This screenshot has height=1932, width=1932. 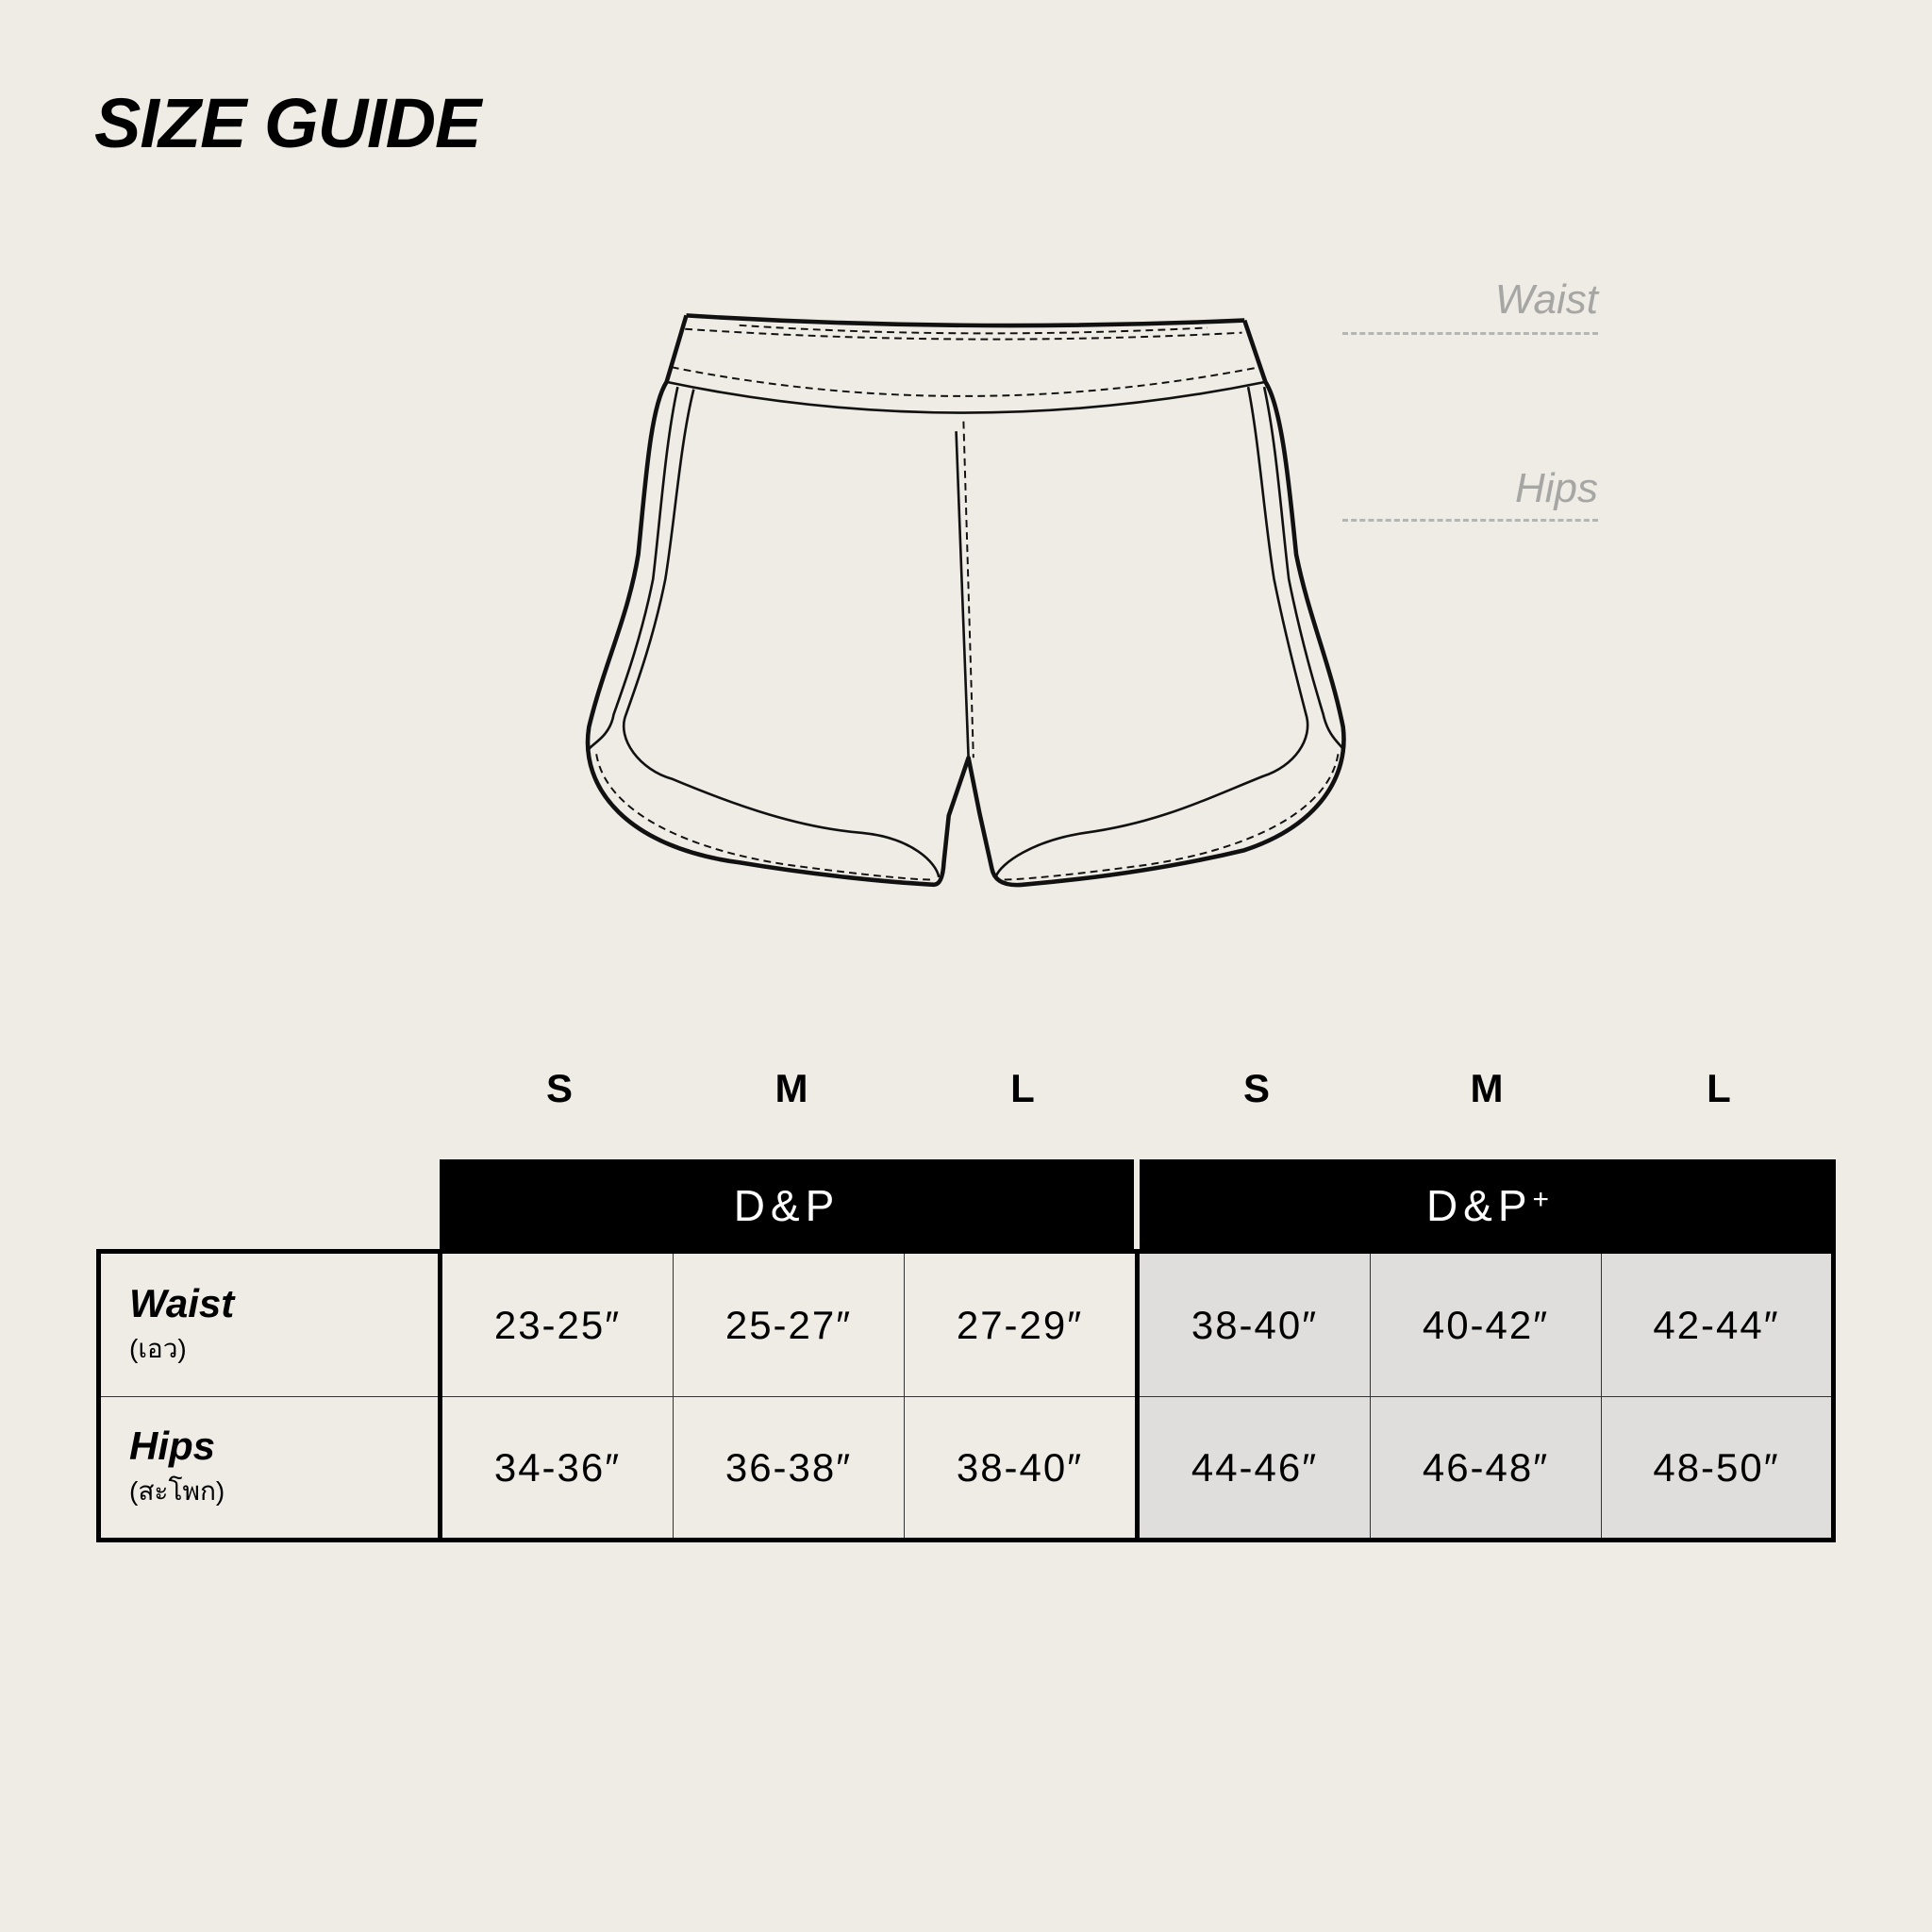 I want to click on size-cell: 40-42″, so click(x=1486, y=1326).